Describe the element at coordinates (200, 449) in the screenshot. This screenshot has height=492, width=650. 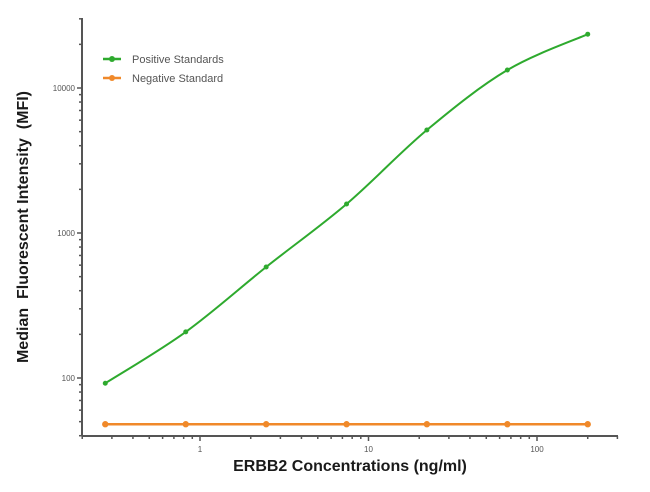
I see `x-tick-label: 1` at that location.